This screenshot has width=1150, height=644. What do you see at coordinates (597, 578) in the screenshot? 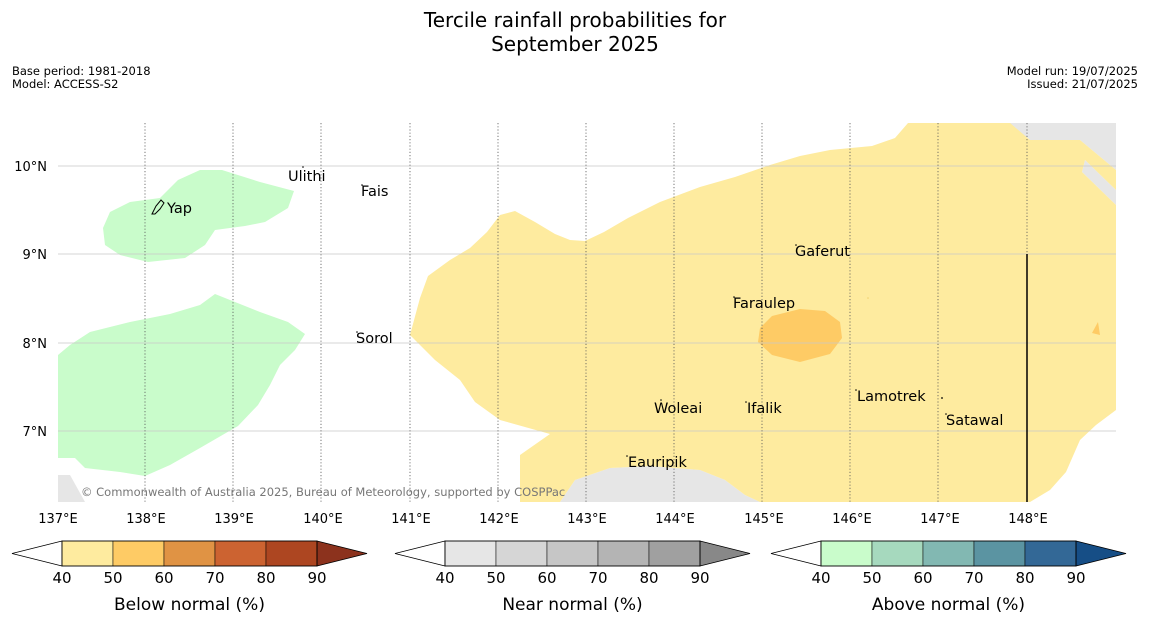
I see `near-normal-colorbar-tick-label: 70` at bounding box center [597, 578].